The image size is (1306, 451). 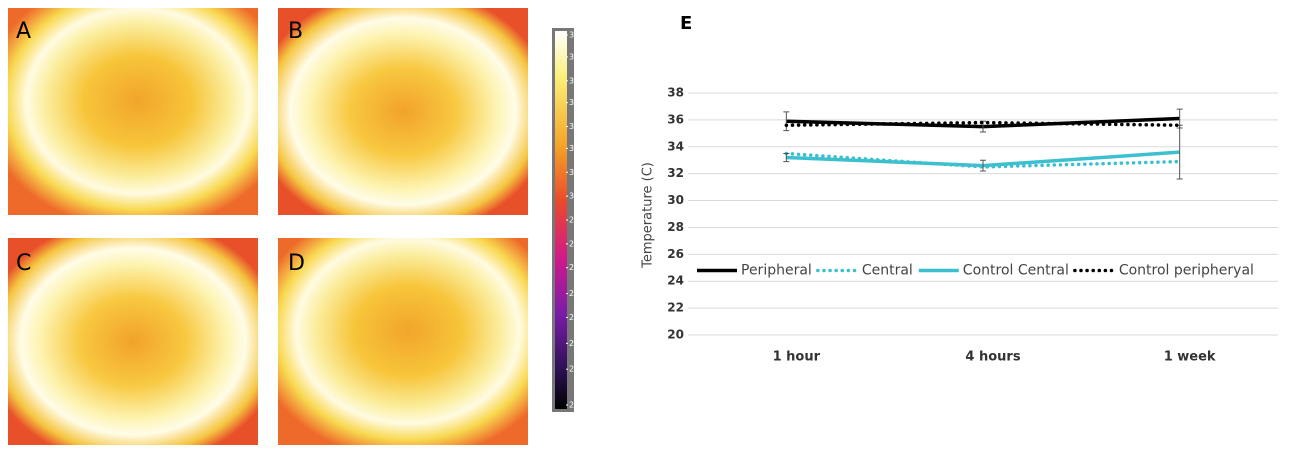 I want to click on panel-label: C, so click(x=23, y=263).